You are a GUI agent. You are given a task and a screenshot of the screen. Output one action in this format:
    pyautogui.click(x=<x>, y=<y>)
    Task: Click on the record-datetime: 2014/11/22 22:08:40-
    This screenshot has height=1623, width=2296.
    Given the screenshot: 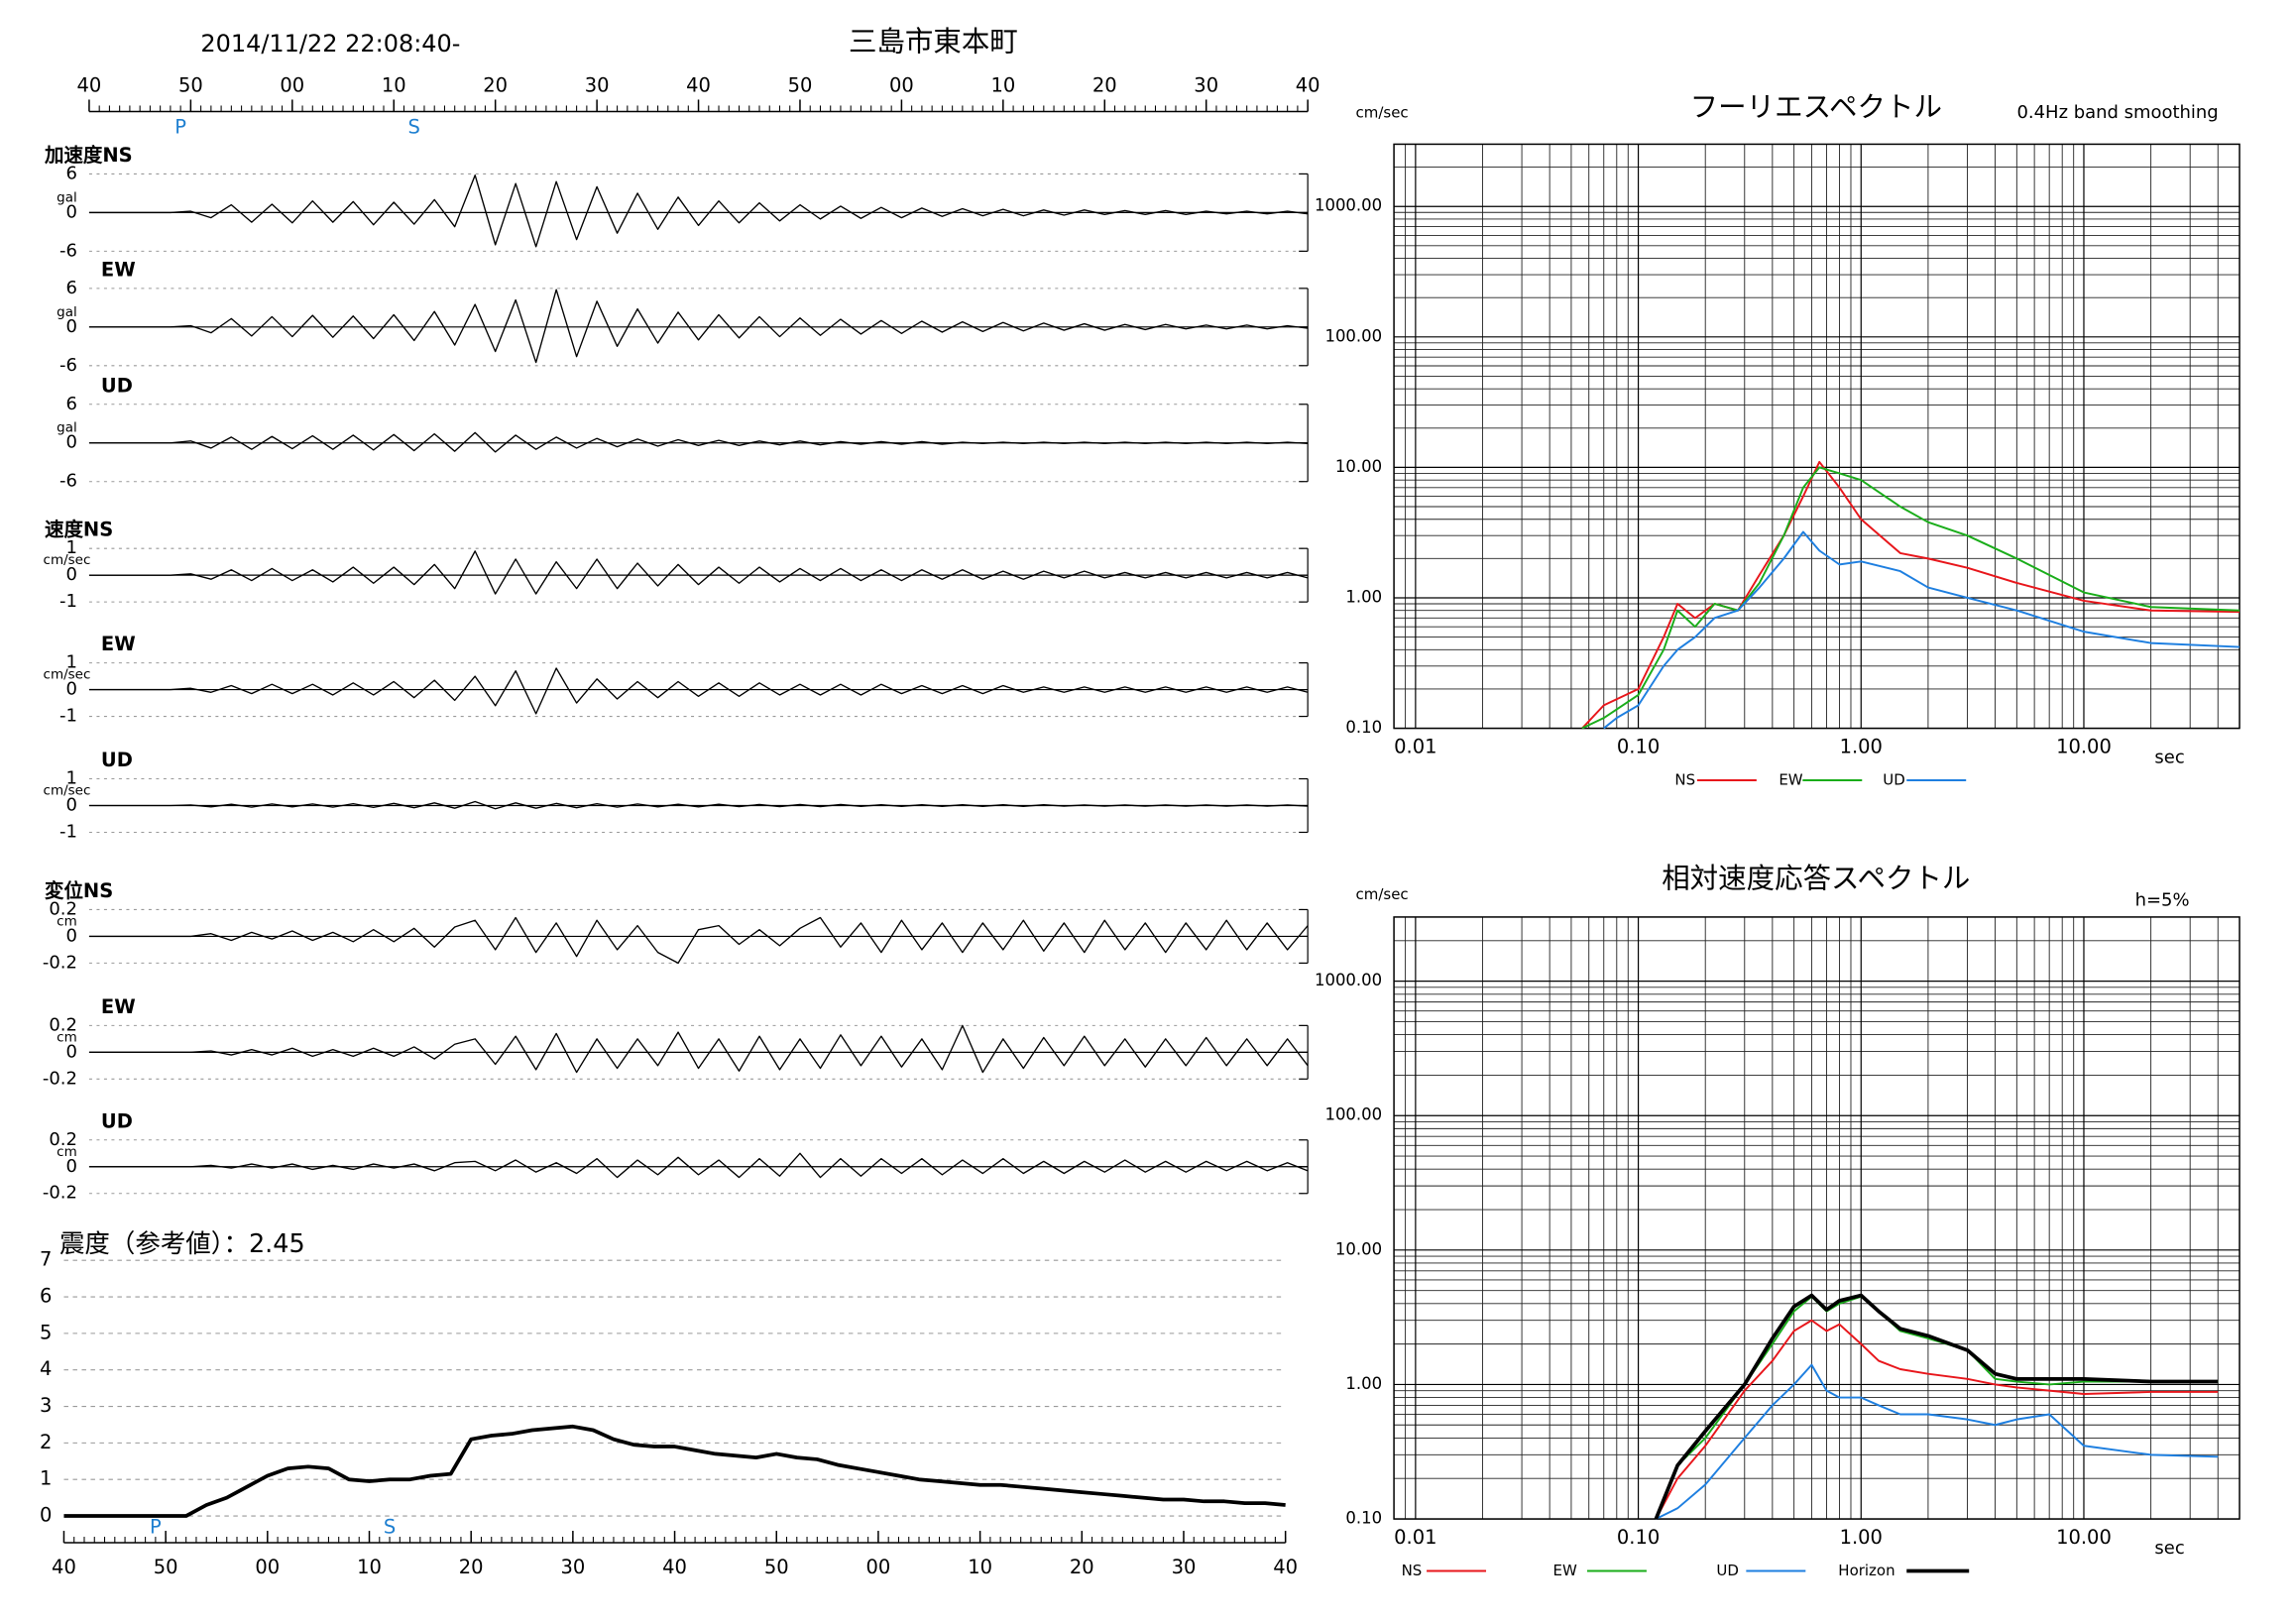 What is the action you would take?
    pyautogui.click(x=330, y=44)
    